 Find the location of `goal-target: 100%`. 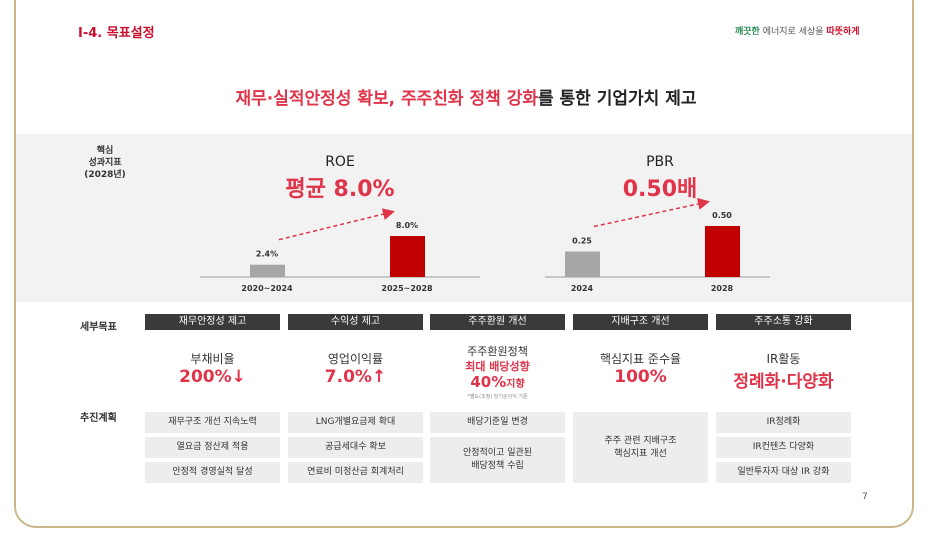

goal-target: 100% is located at coordinates (640, 377).